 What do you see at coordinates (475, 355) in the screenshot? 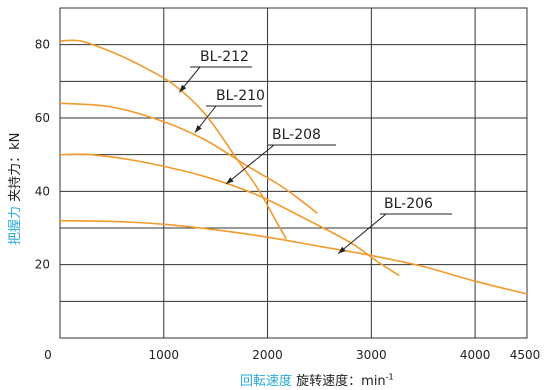
I see `x-tick-label: 4000` at bounding box center [475, 355].